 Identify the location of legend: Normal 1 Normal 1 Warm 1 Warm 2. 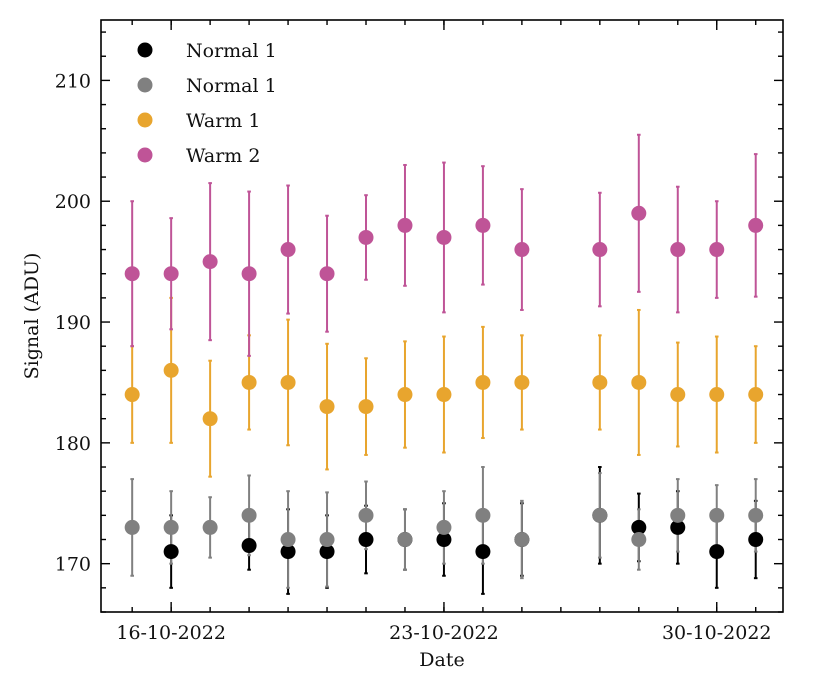
(207, 103).